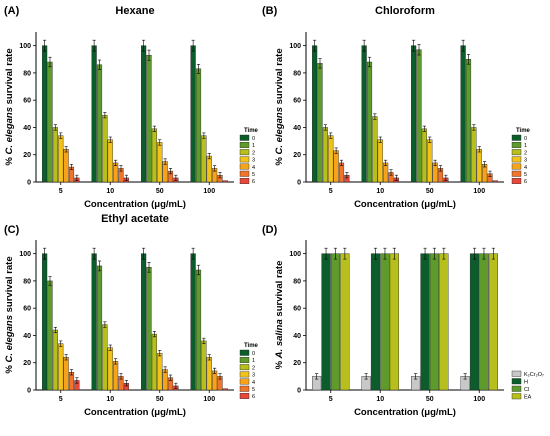 Image resolution: width=550 pixels, height=436 pixels. I want to click on chart-title: Chloroform, so click(405, 11).